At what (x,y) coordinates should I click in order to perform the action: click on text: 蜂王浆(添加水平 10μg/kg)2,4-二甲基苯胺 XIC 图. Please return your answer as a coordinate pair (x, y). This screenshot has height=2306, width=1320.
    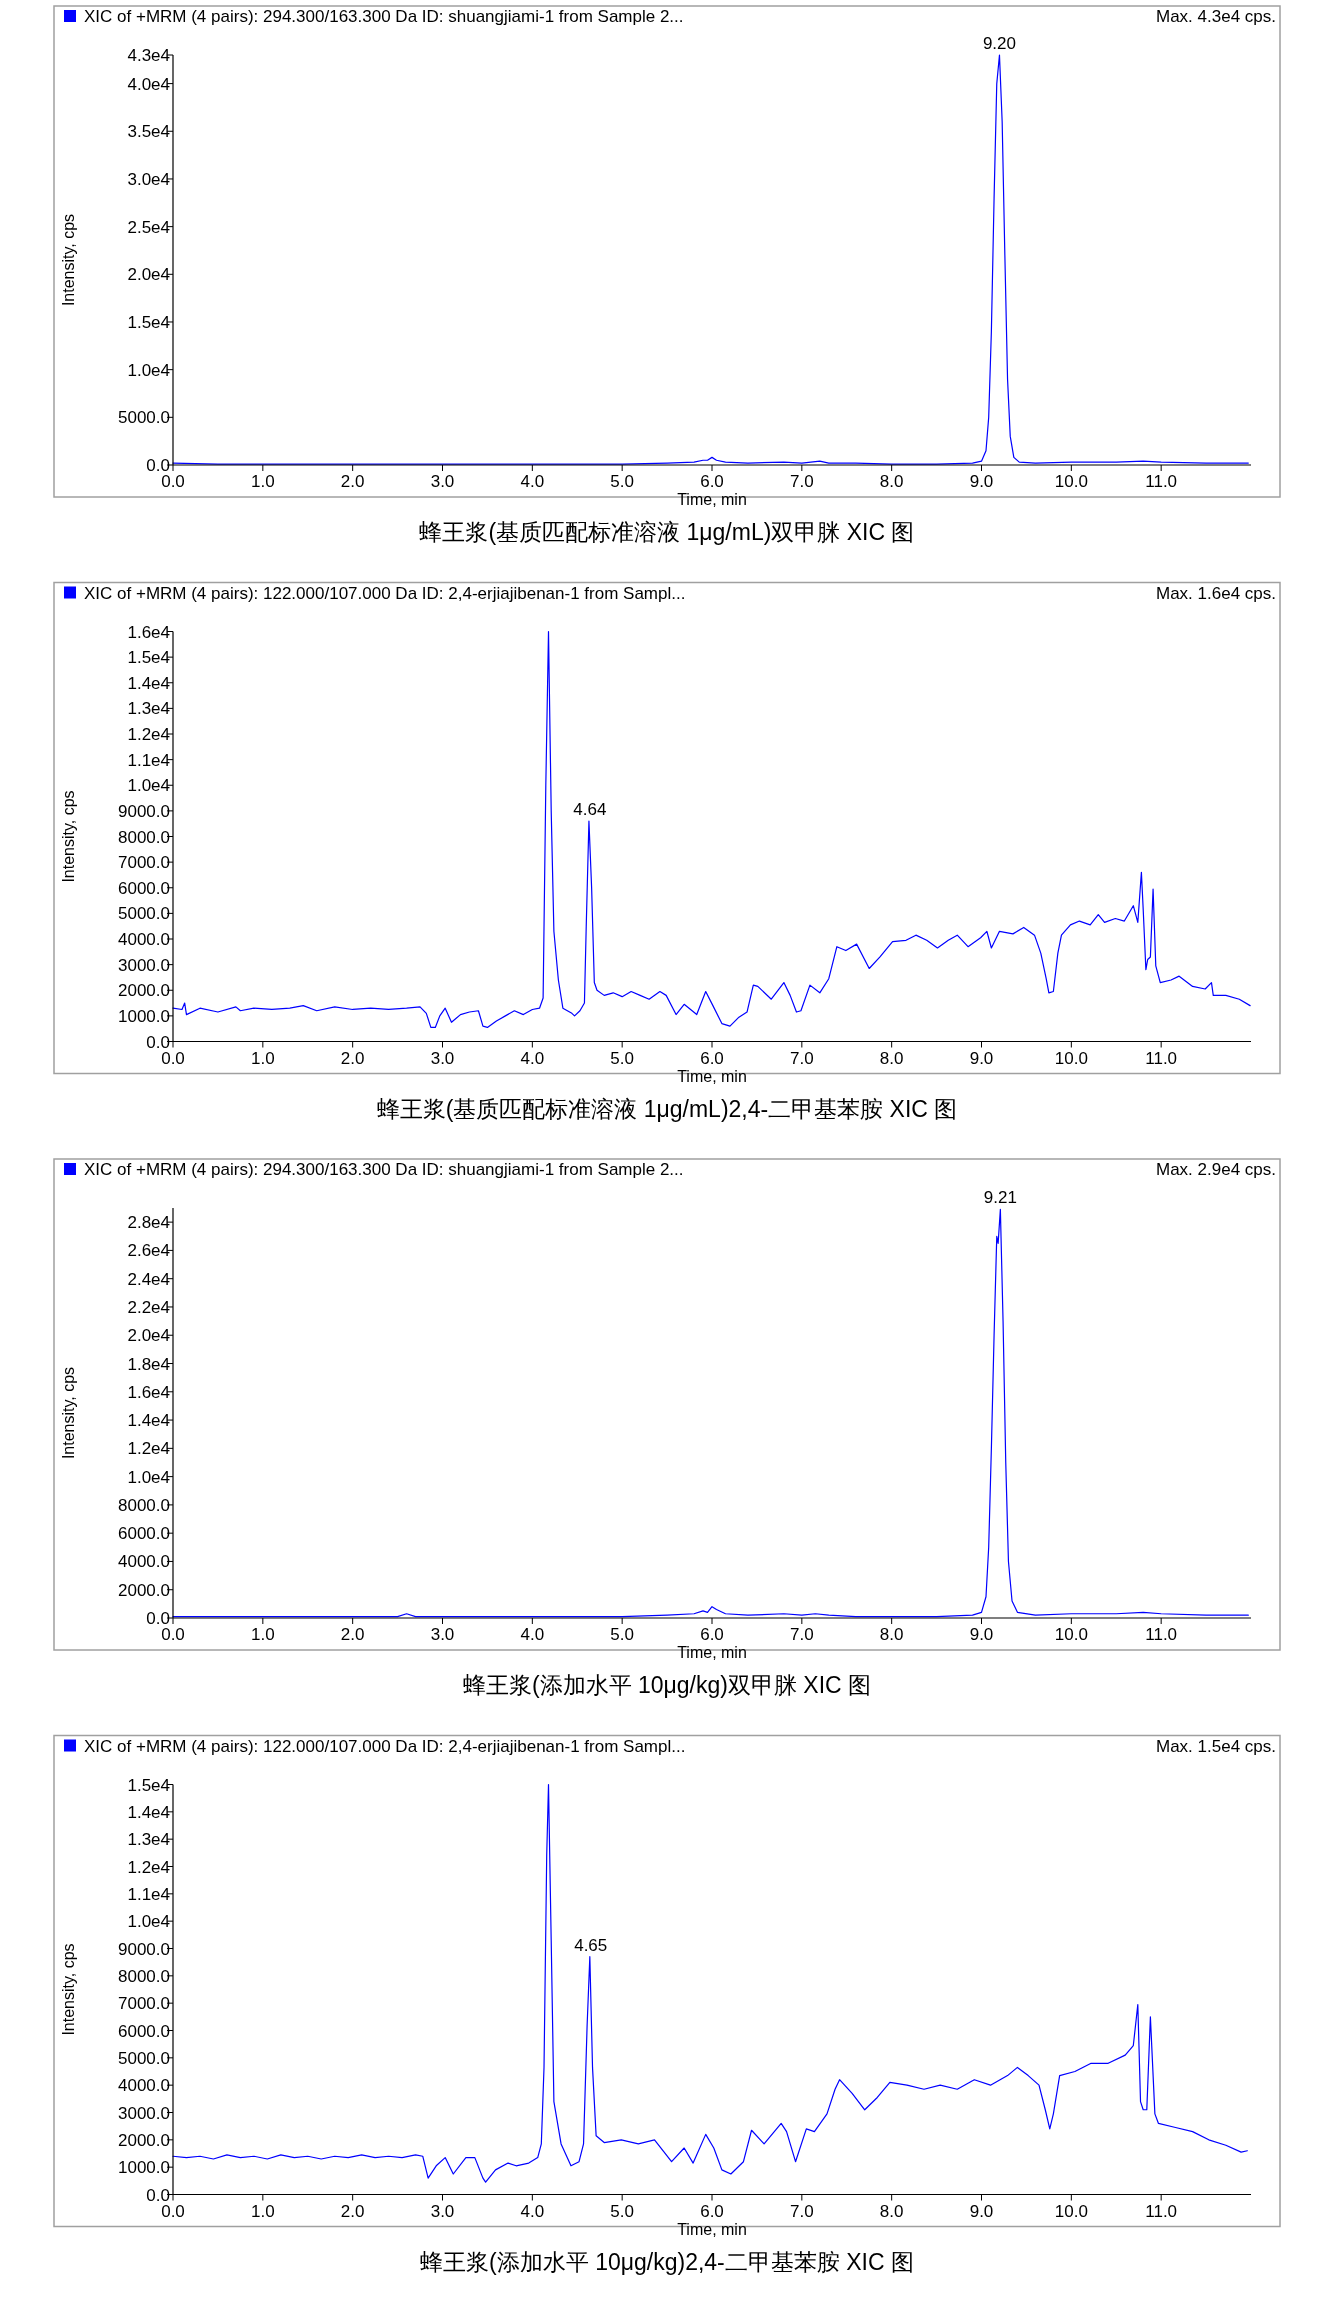
    Looking at the image, I should click on (667, 2261).